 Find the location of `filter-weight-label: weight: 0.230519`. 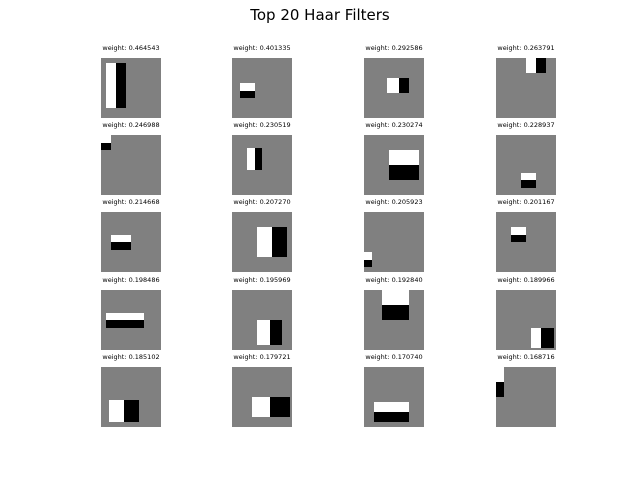

filter-weight-label: weight: 0.230519 is located at coordinates (262, 125).